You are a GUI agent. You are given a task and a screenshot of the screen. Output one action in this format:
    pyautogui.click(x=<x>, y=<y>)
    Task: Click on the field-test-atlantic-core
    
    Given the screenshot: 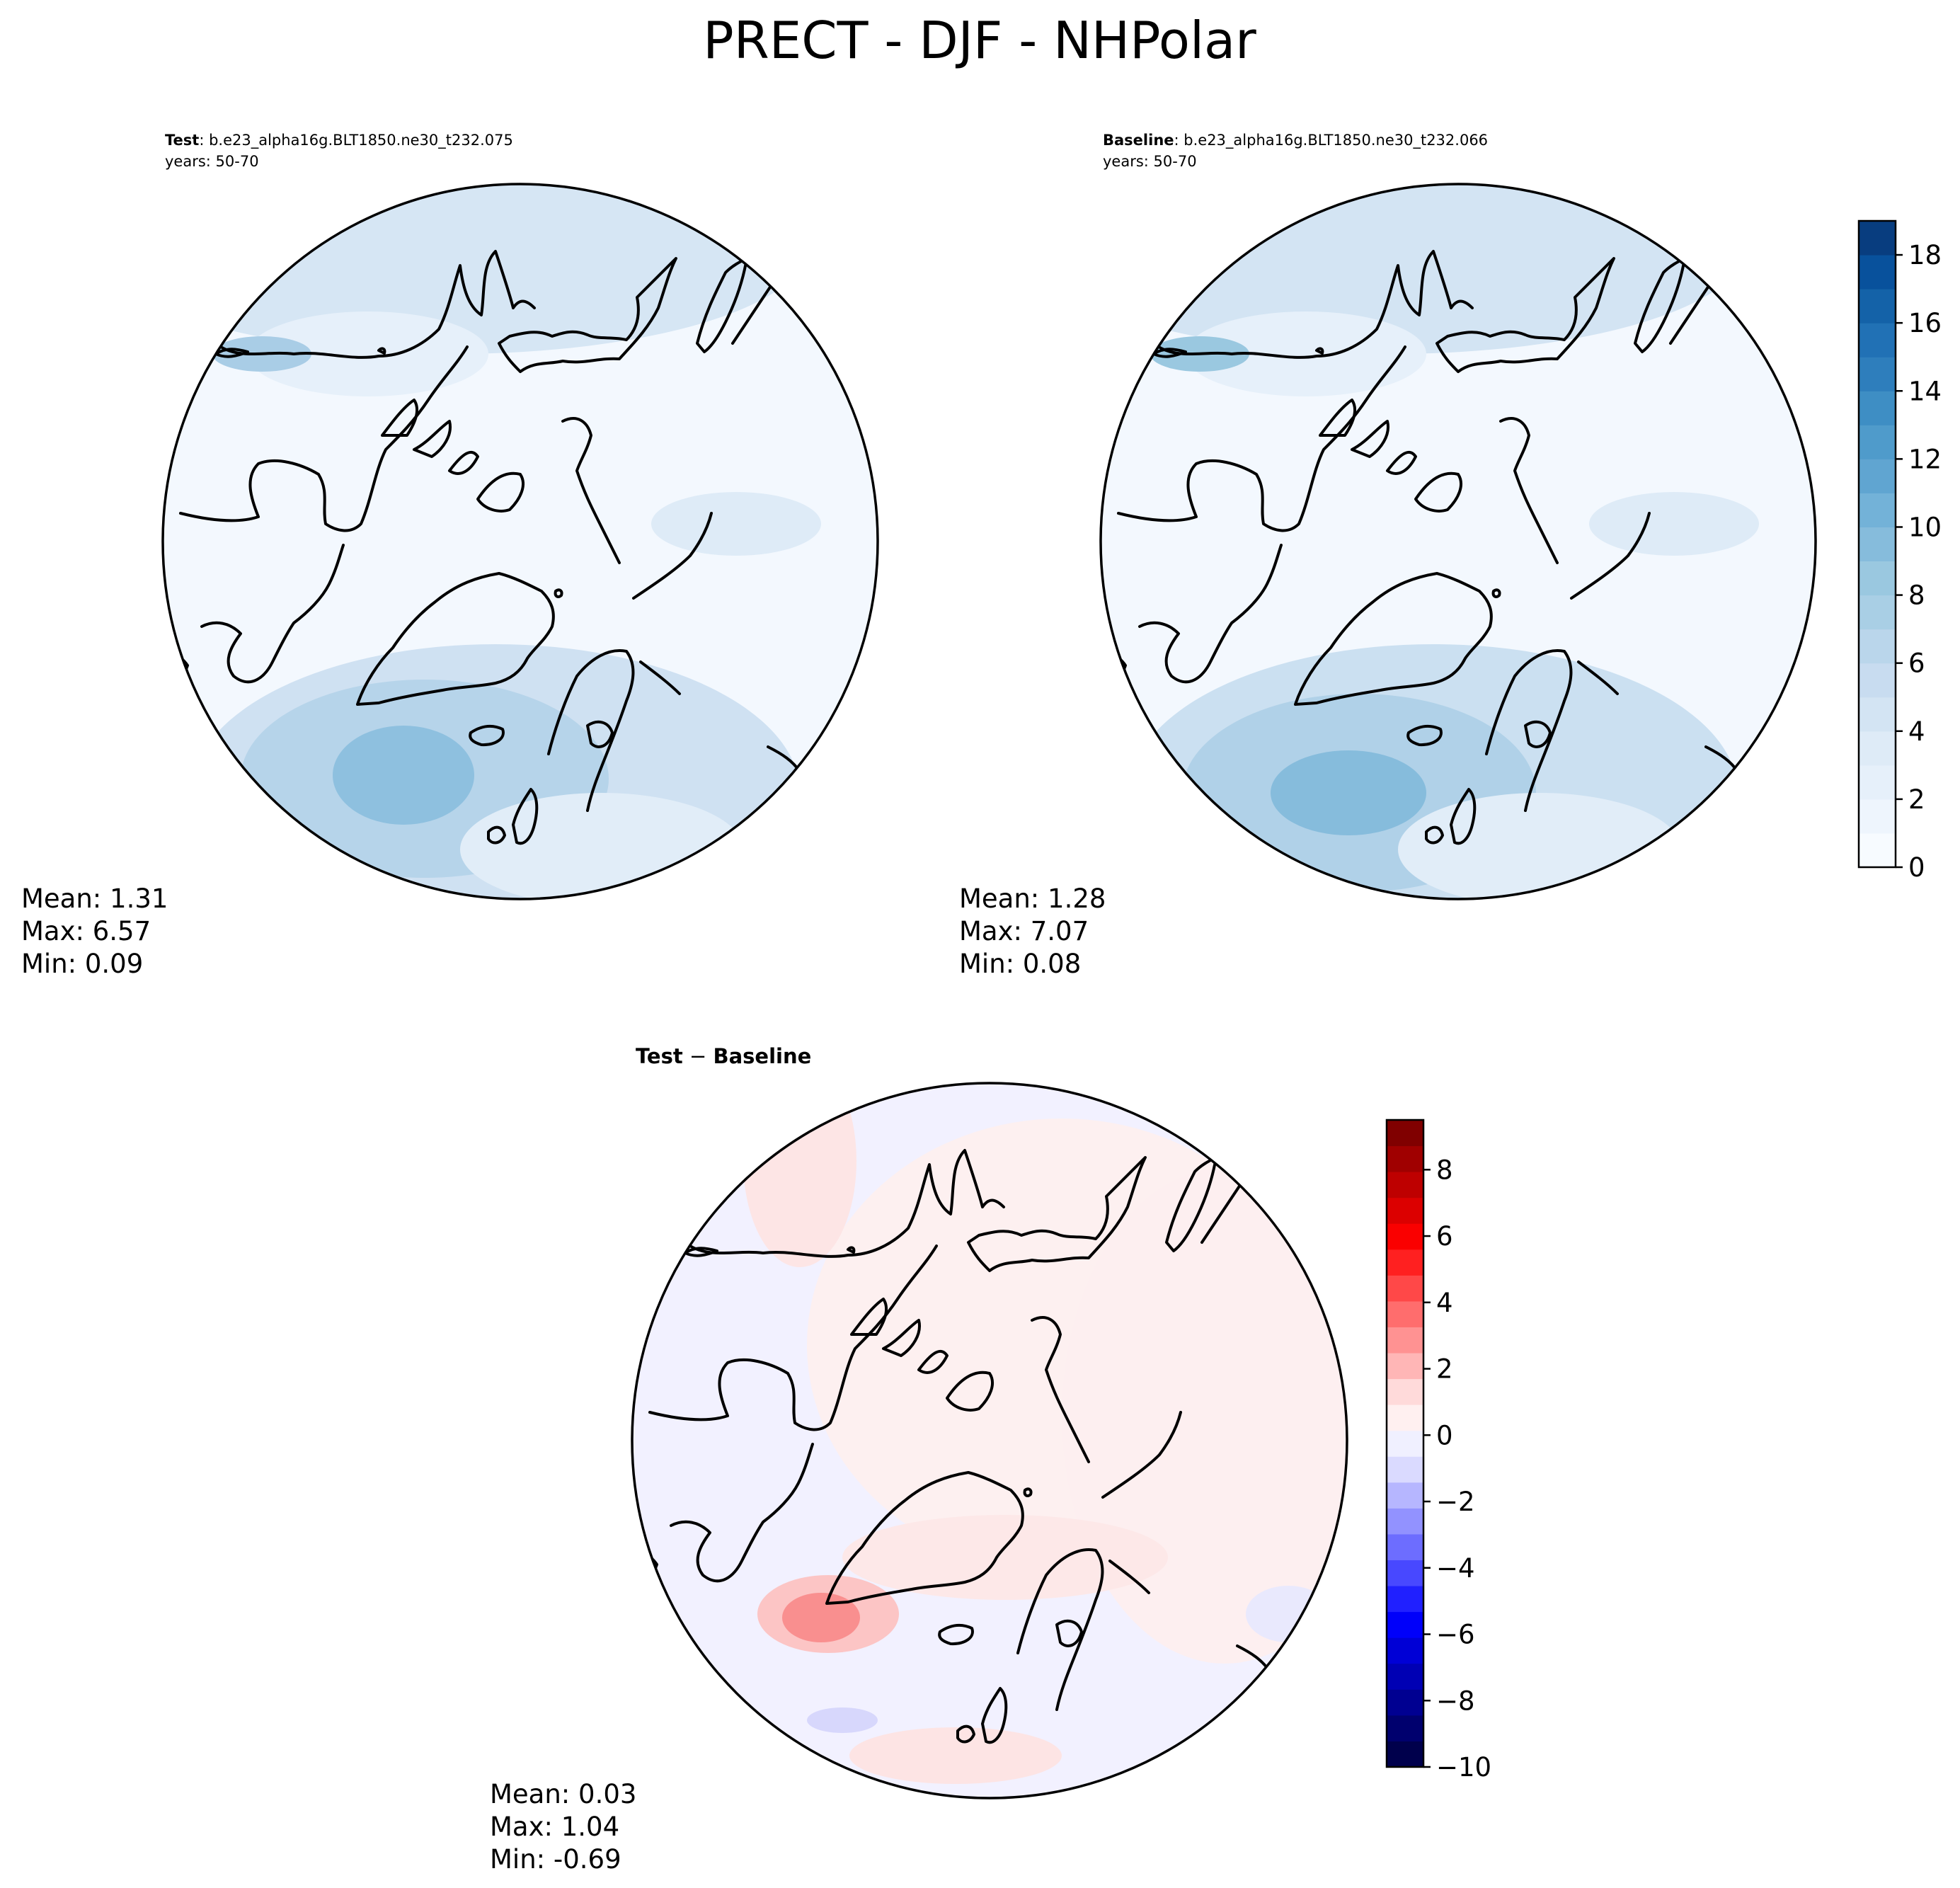 What is the action you would take?
    pyautogui.click(x=403, y=776)
    